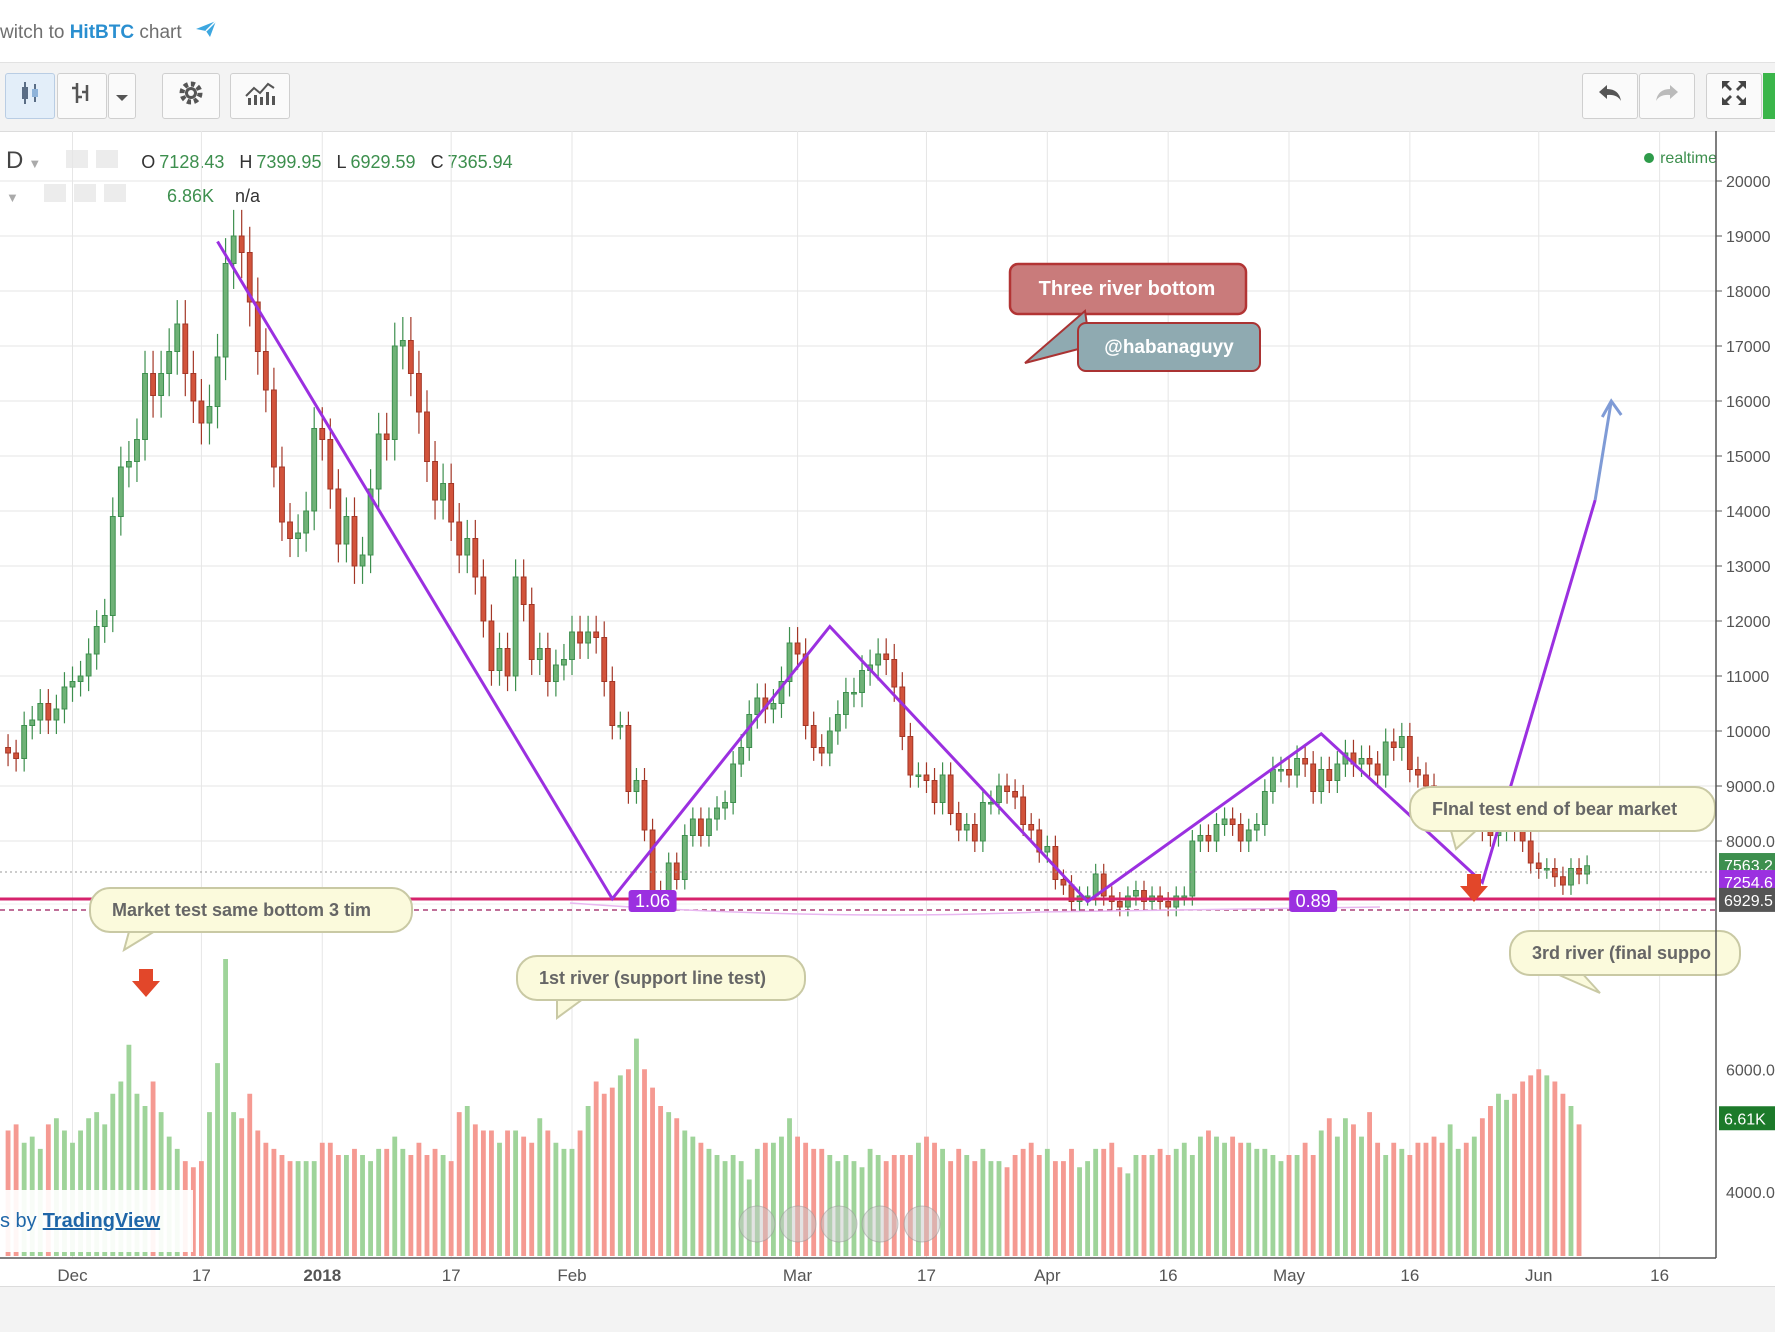 This screenshot has height=1332, width=1775. I want to click on annotation-first-river-box, so click(661, 978).